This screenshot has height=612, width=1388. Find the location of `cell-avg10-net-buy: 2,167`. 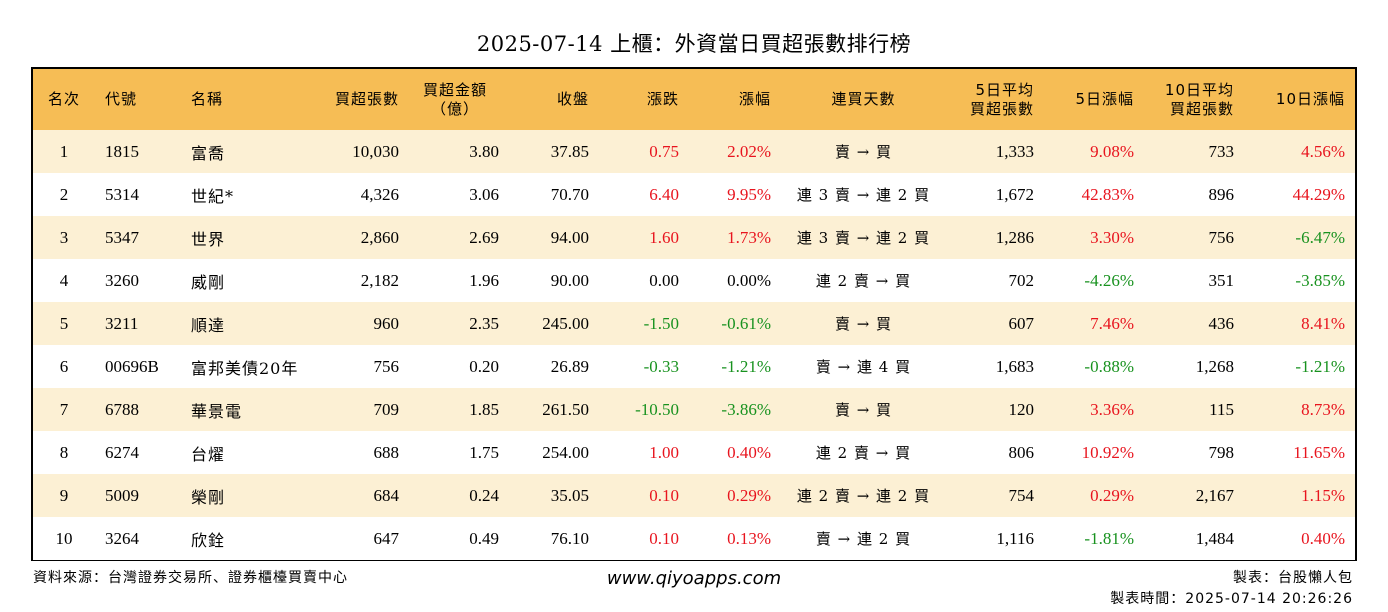

cell-avg10-net-buy: 2,167 is located at coordinates (1214, 495).